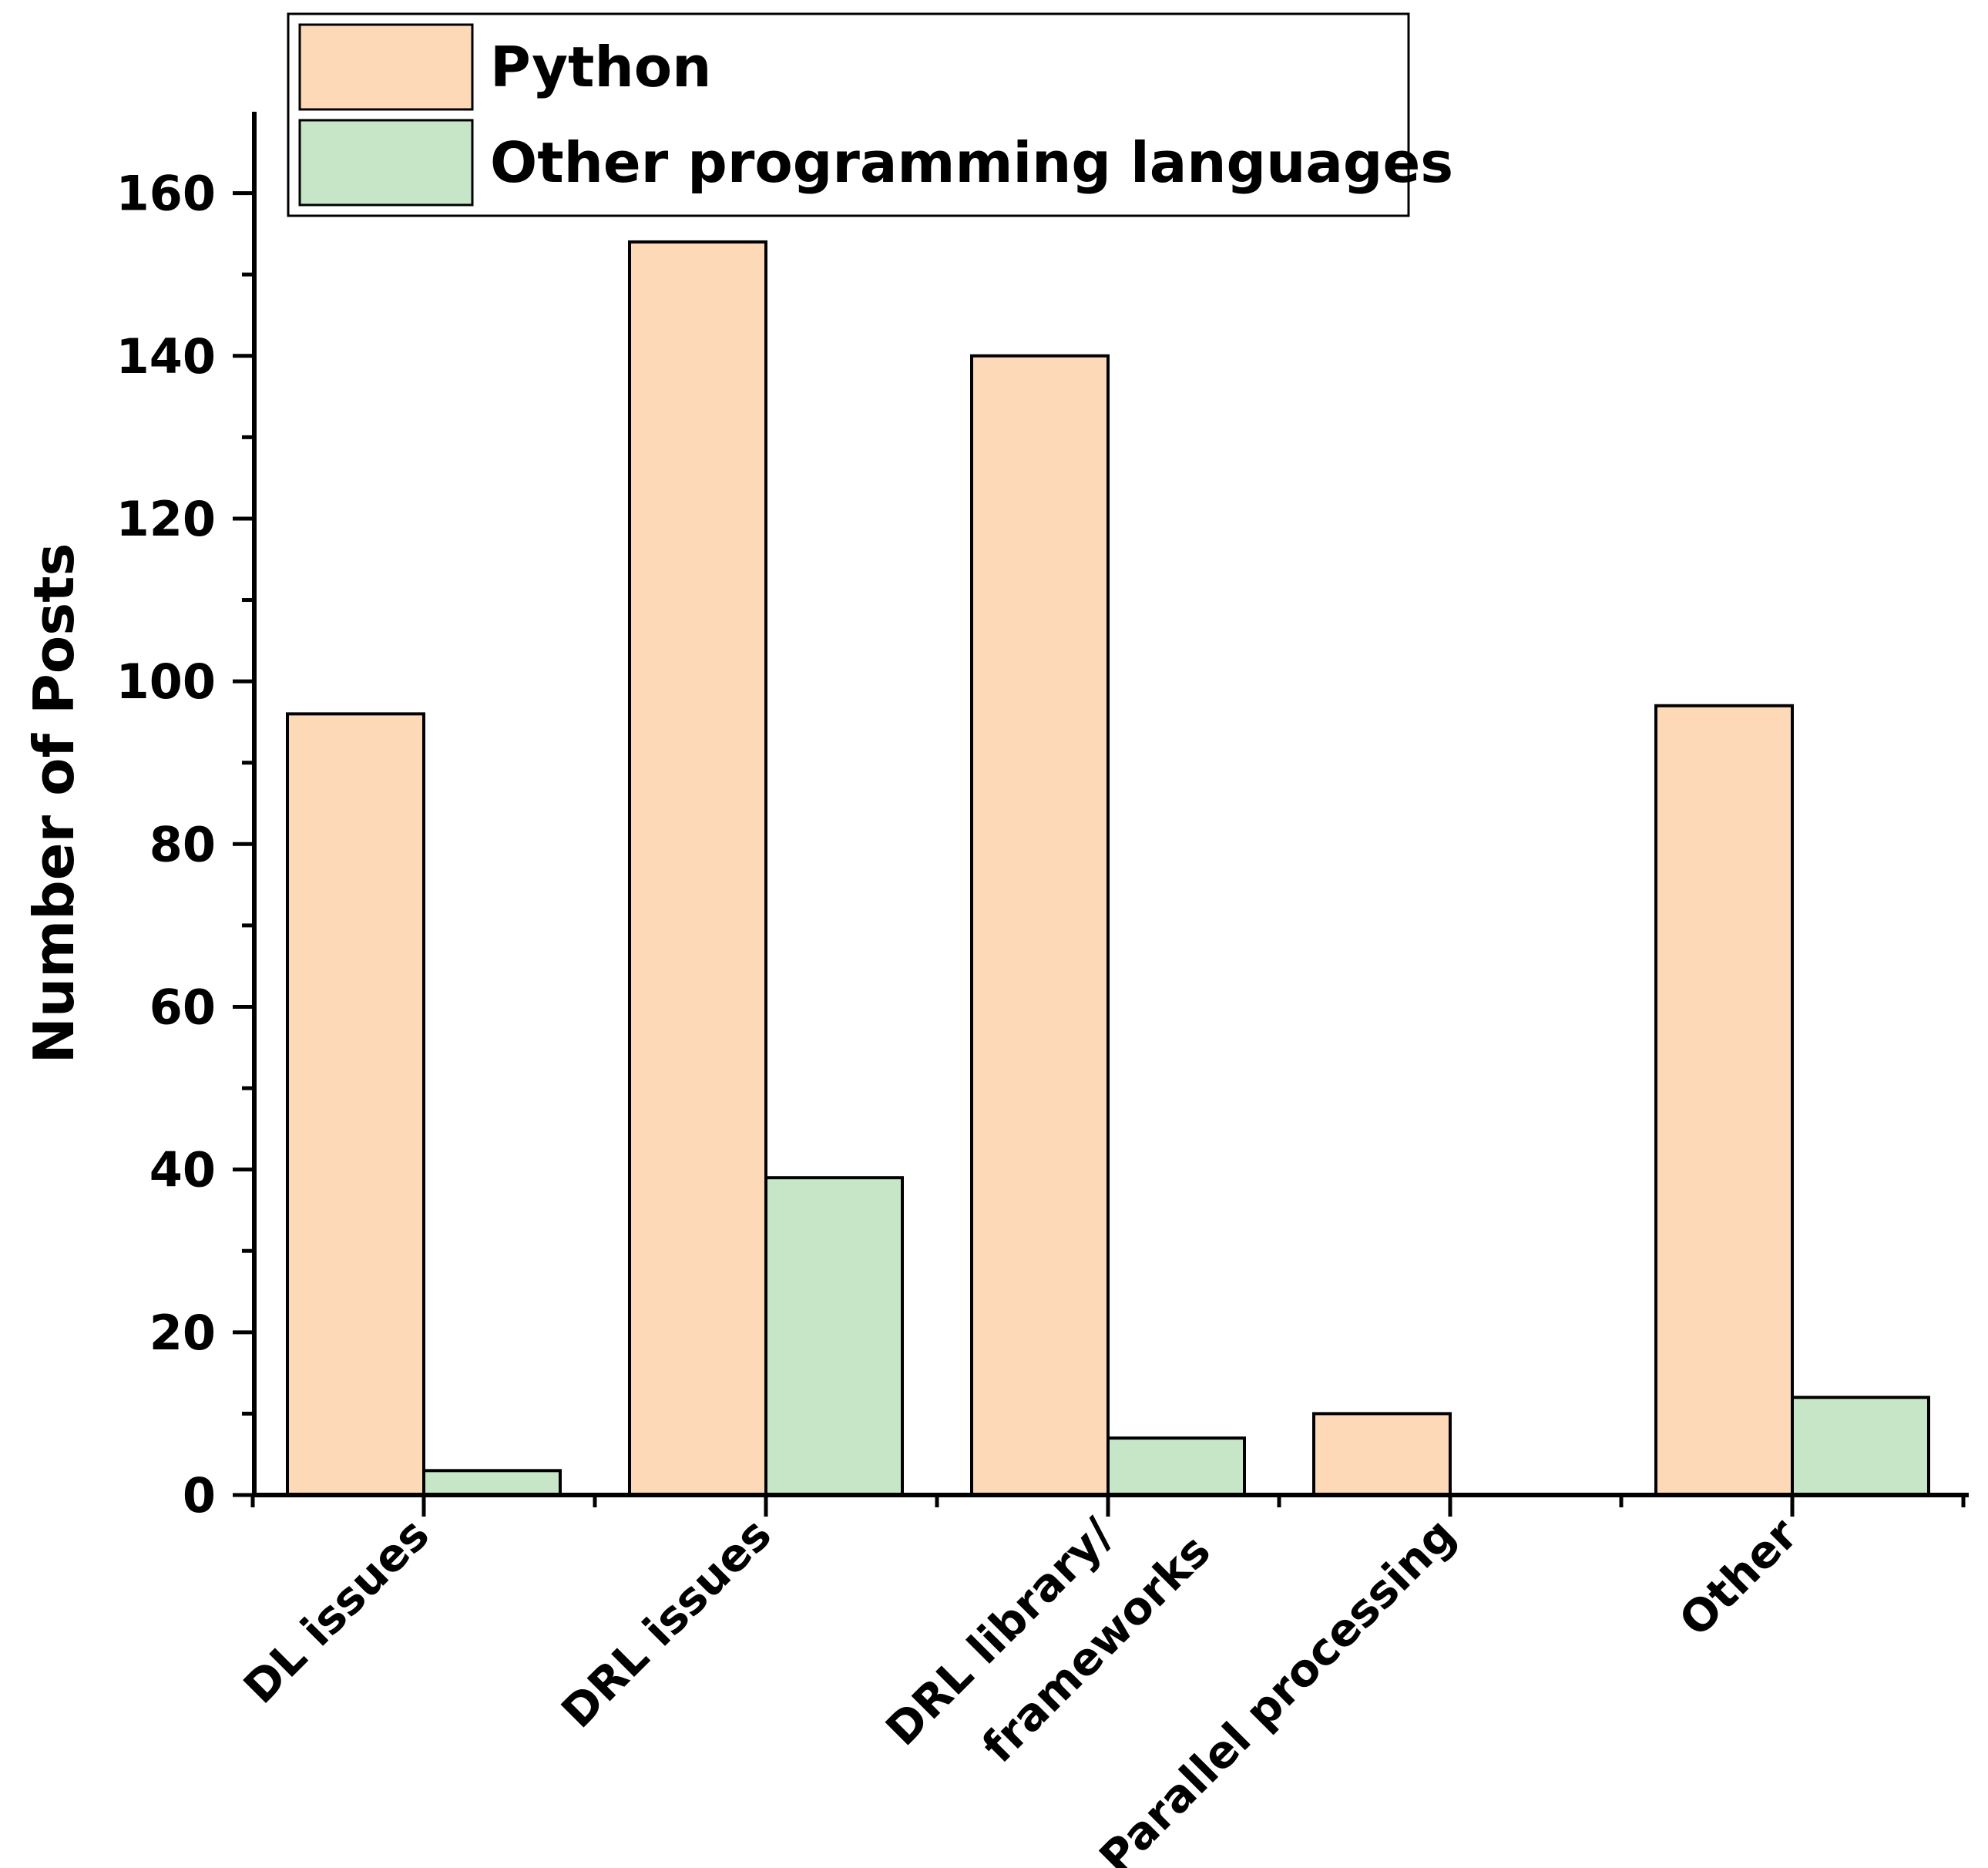 The width and height of the screenshot is (1988, 1868). What do you see at coordinates (848, 115) in the screenshot?
I see `legend-frame` at bounding box center [848, 115].